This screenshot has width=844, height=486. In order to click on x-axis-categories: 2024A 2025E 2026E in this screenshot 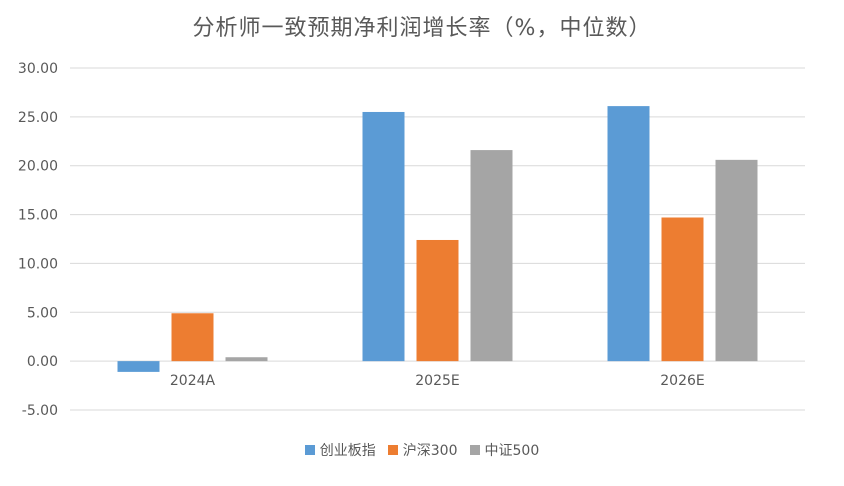, I will do `click(437, 381)`.